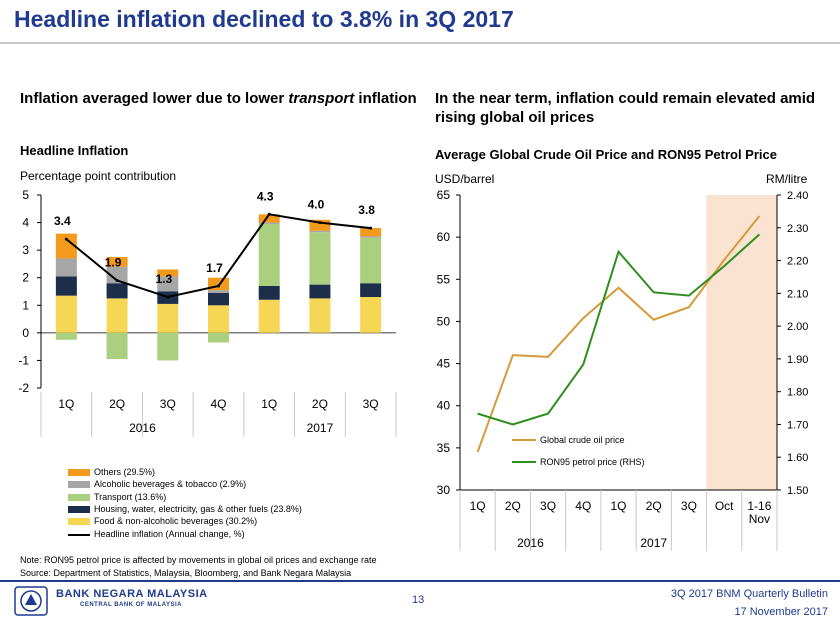  Describe the element at coordinates (31, 601) in the screenshot. I see `bnm-logo-icon` at that location.